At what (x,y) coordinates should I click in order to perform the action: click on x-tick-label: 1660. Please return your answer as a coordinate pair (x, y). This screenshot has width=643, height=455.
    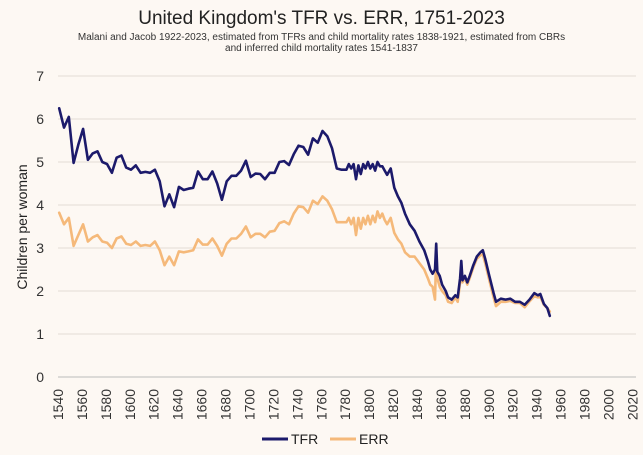
    Looking at the image, I should click on (202, 404).